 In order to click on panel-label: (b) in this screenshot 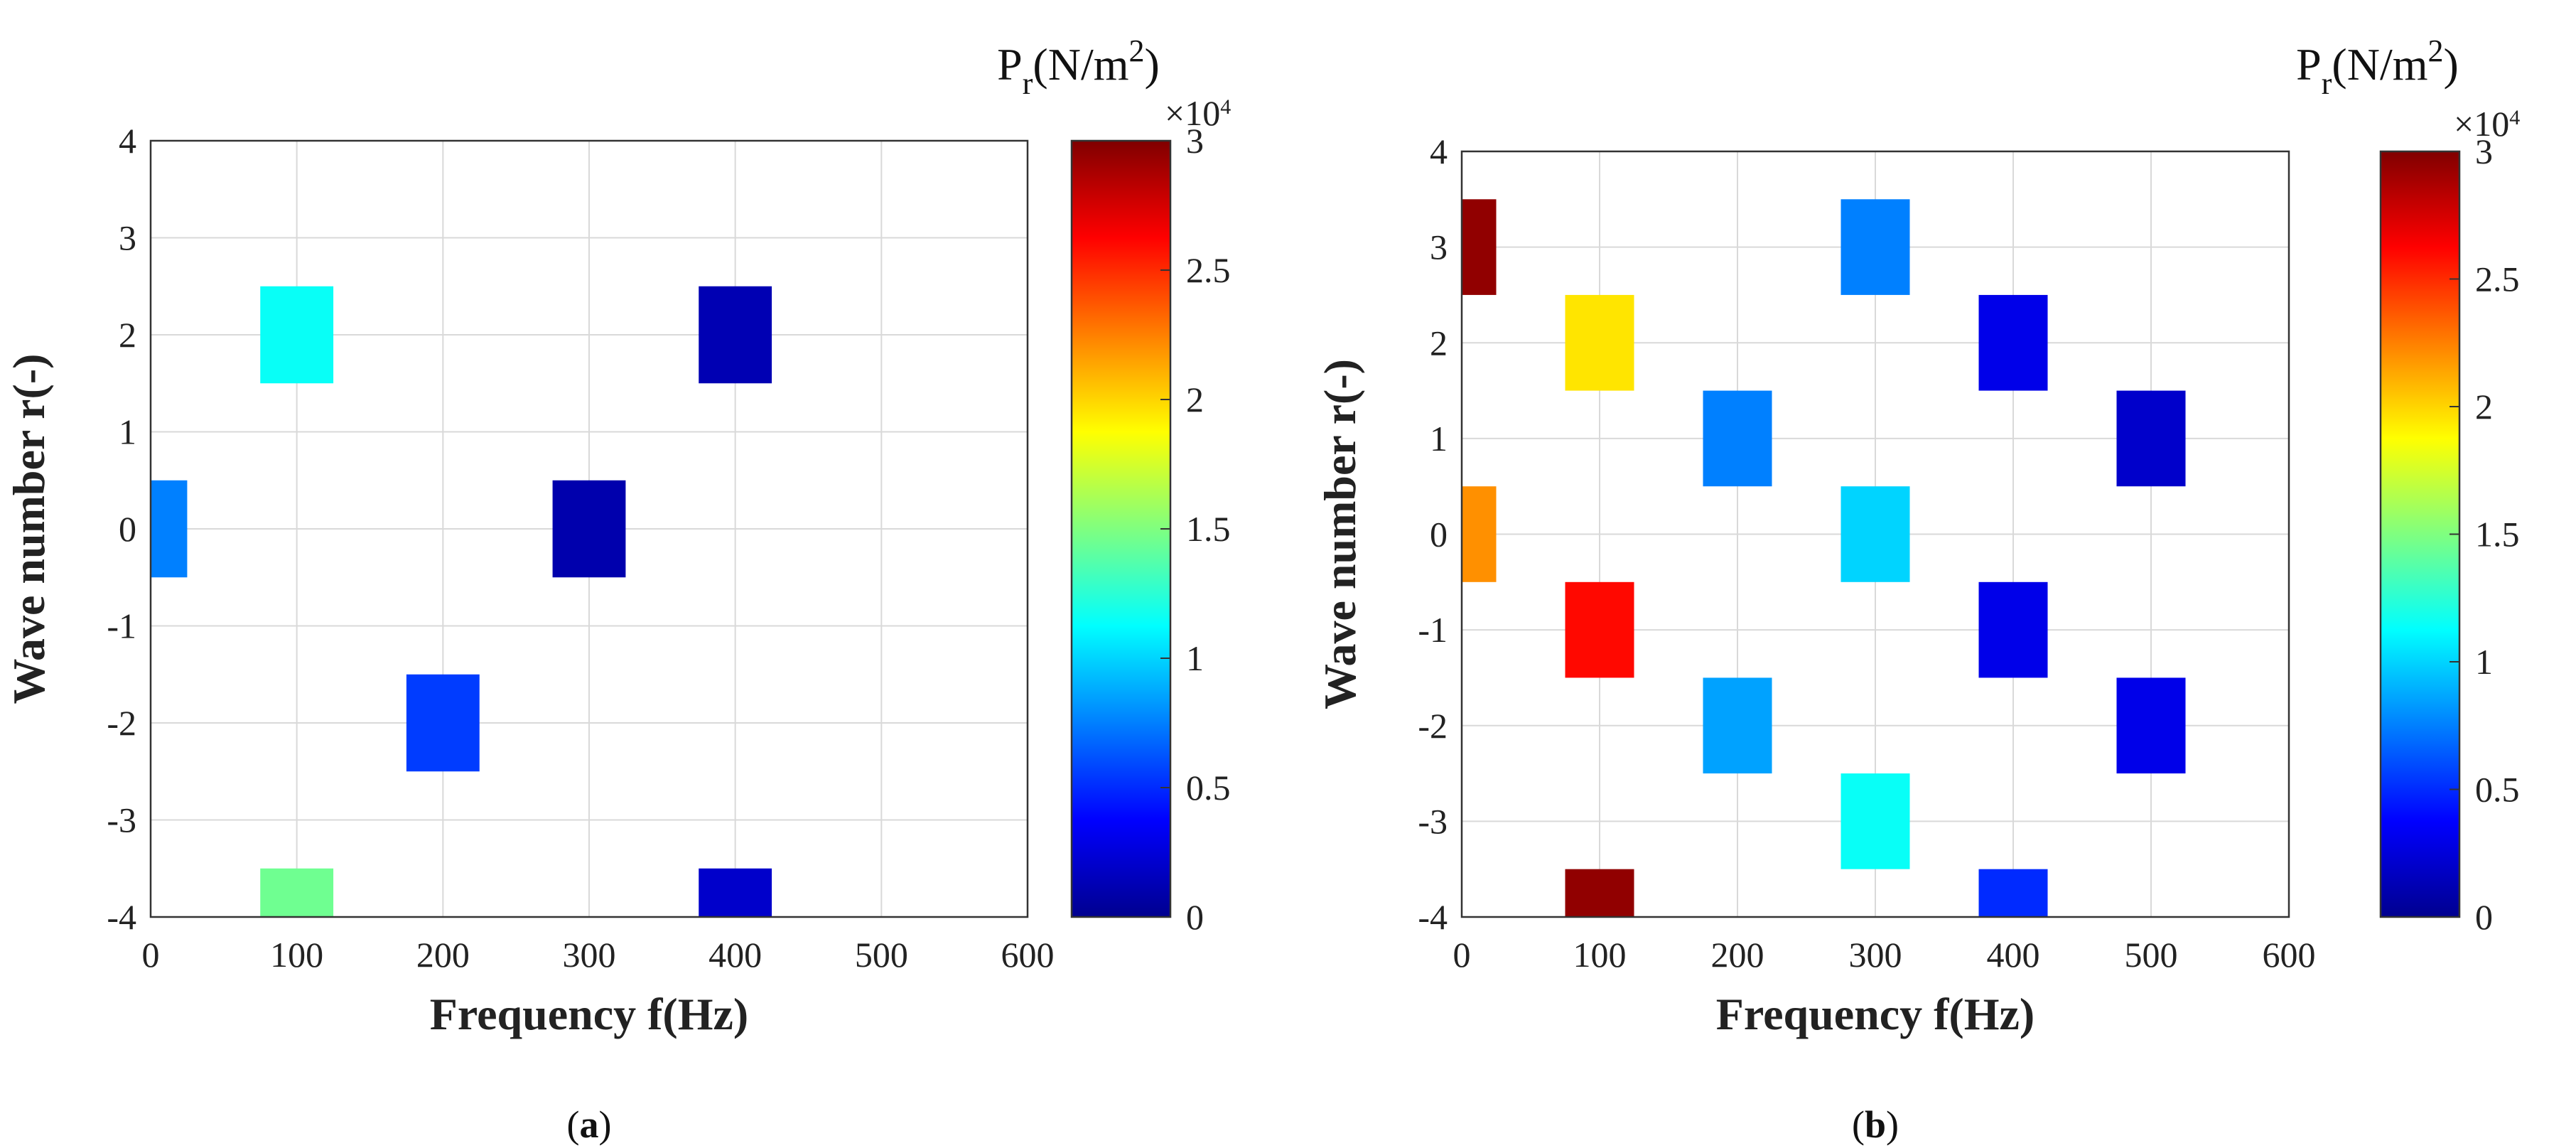, I will do `click(1875, 1124)`.